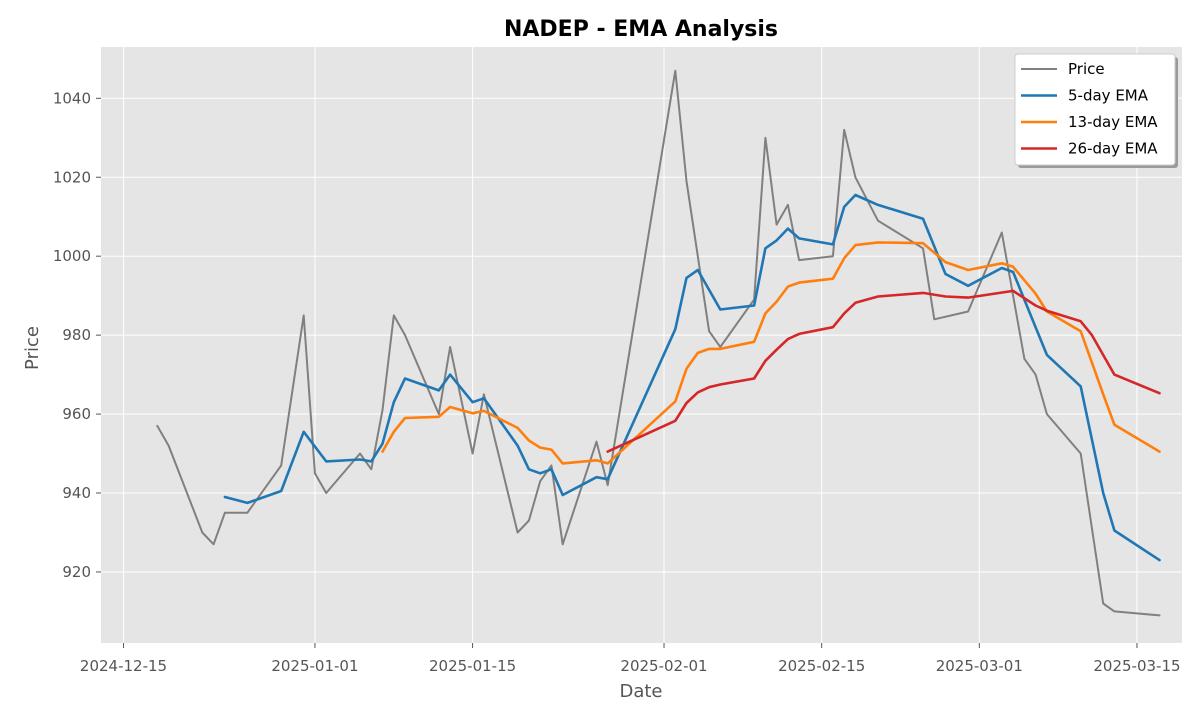 The width and height of the screenshot is (1200, 720). Describe the element at coordinates (1108, 96) in the screenshot. I see `legend-label-5-day-ema: 5-day EMA` at that location.